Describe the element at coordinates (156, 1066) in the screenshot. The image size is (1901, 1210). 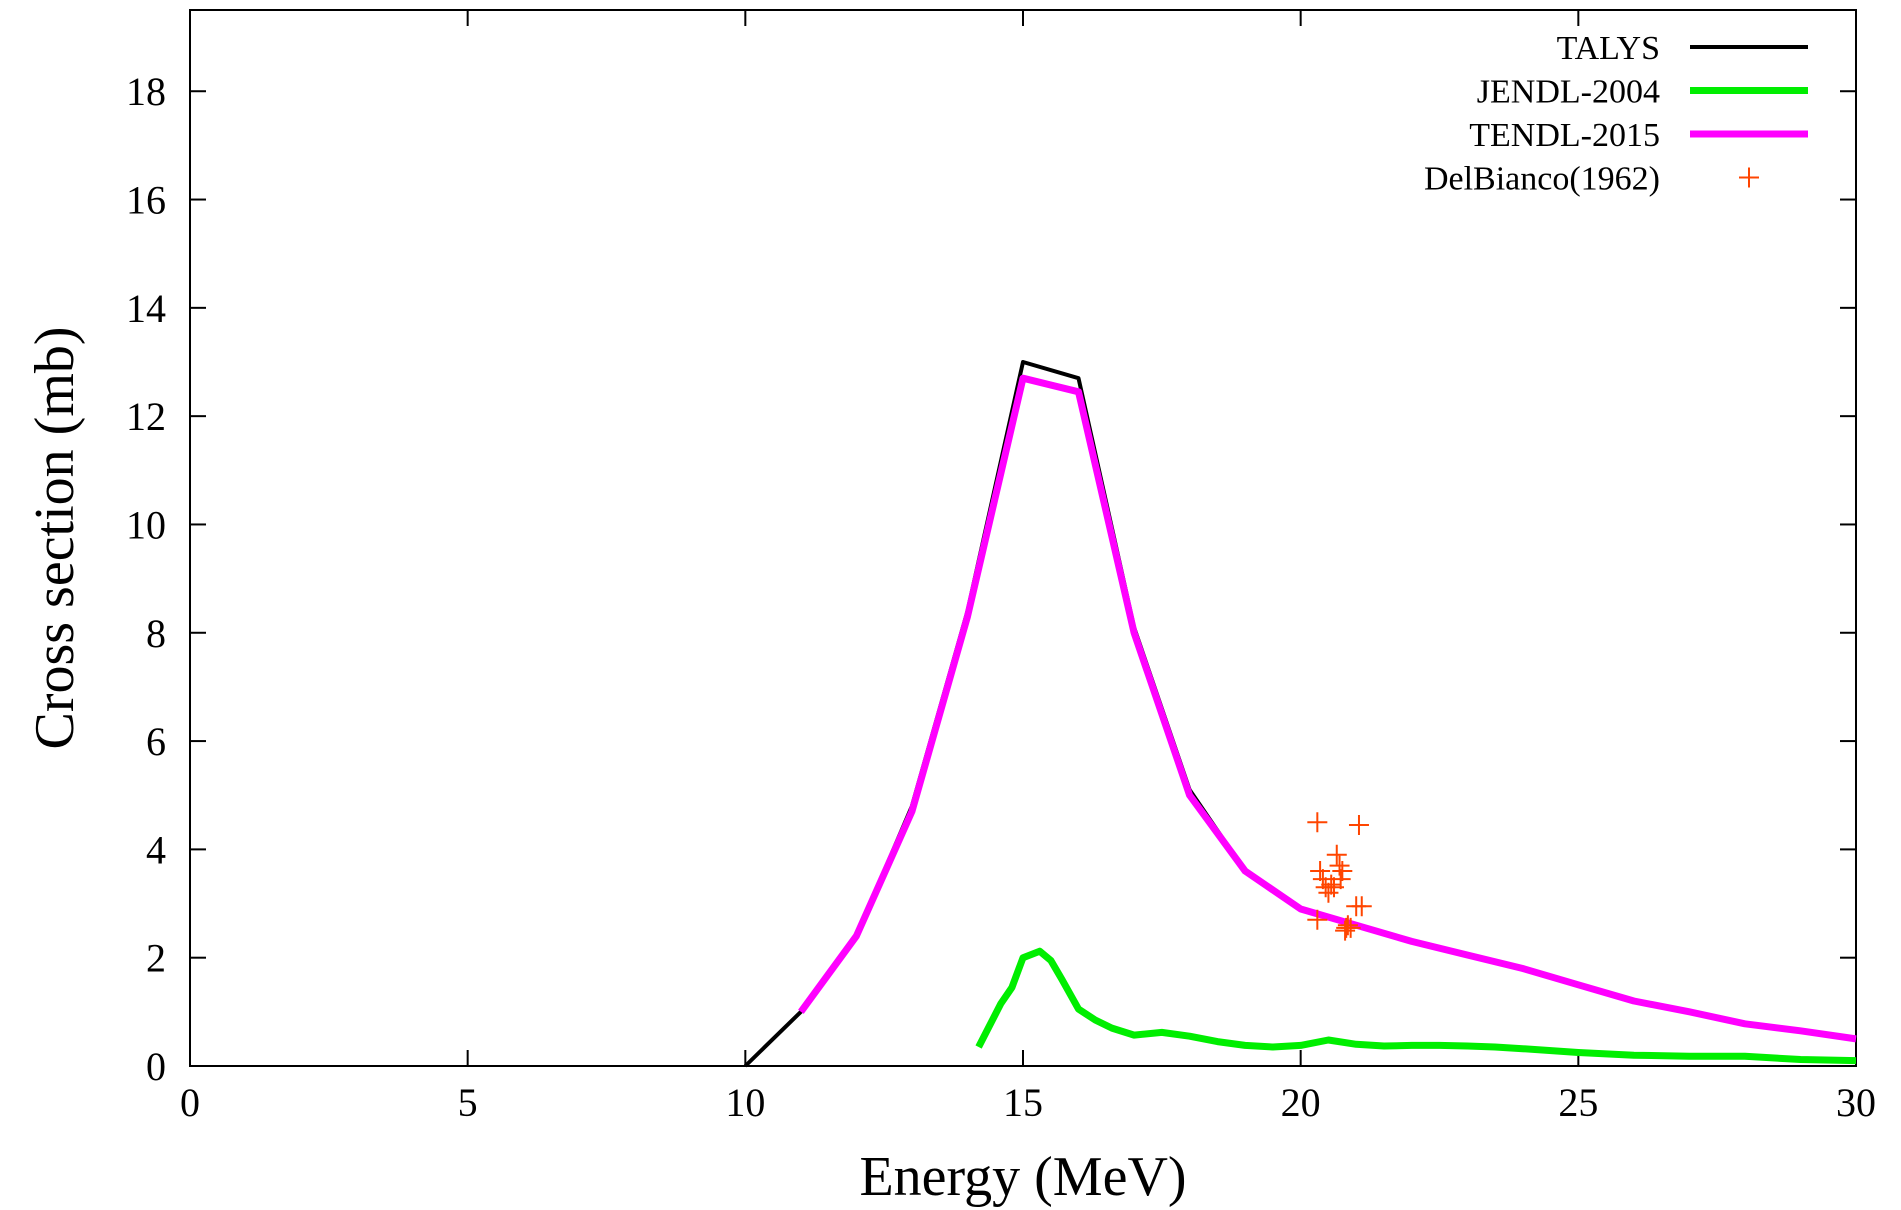
I see `y-tick-label: 0` at that location.